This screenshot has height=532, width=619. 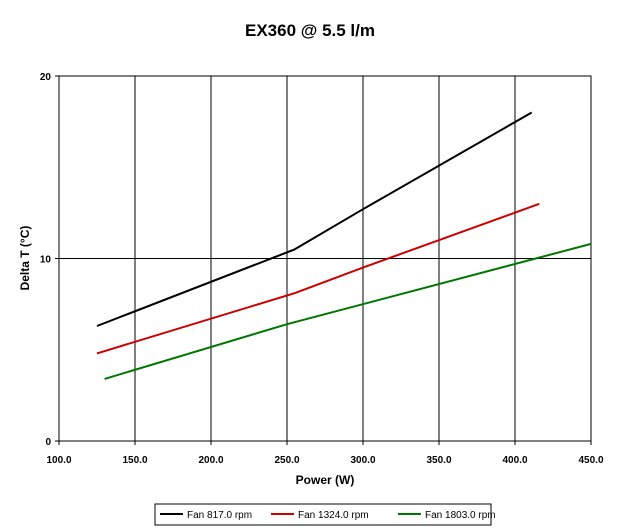 I want to click on y-axis-ticks: 0 10 20, so click(x=49, y=260).